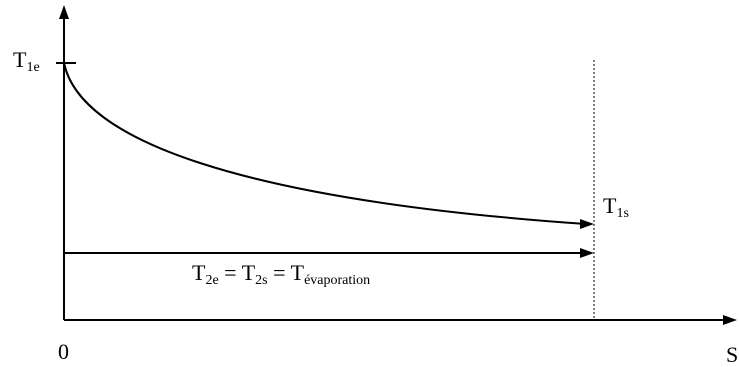 The width and height of the screenshot is (739, 367). What do you see at coordinates (587, 224) in the screenshot?
I see `t1-curve-arrowhead` at bounding box center [587, 224].